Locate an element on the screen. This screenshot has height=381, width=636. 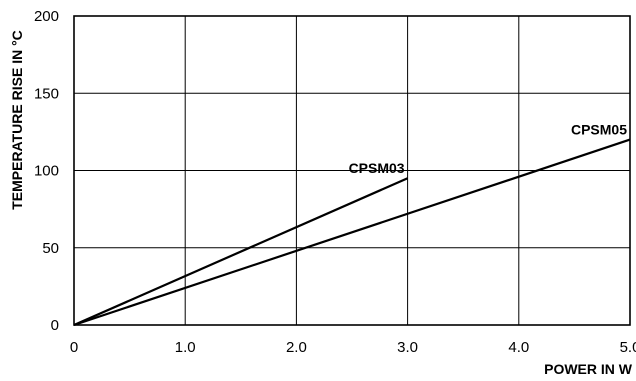
x-tick-label: 5.0 is located at coordinates (628, 347).